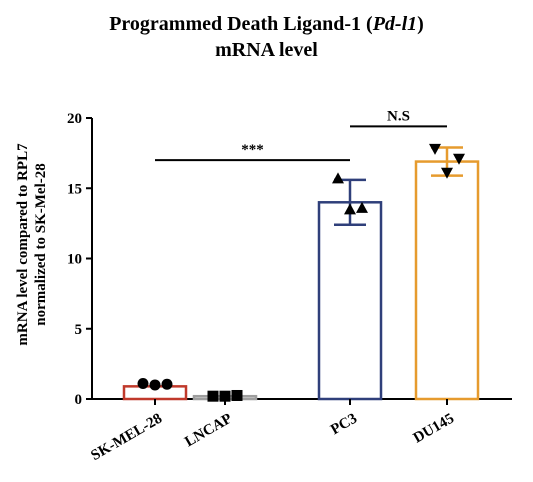 This screenshot has height=482, width=533. What do you see at coordinates (74, 189) in the screenshot?
I see `y-tick-label: 15` at bounding box center [74, 189].